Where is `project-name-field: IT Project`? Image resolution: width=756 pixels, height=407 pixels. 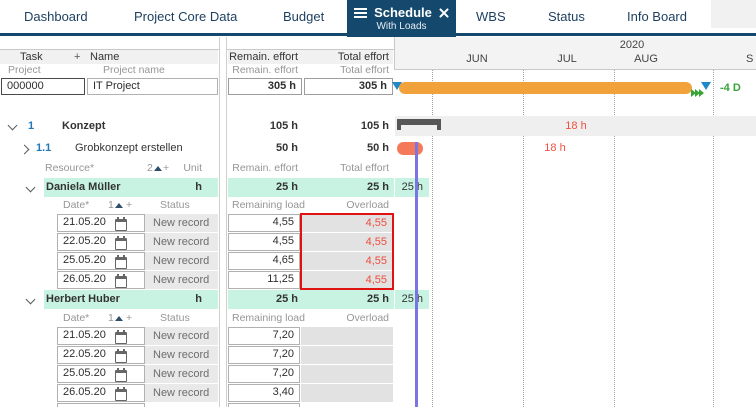
project-name-field: IT Project is located at coordinates (152, 86).